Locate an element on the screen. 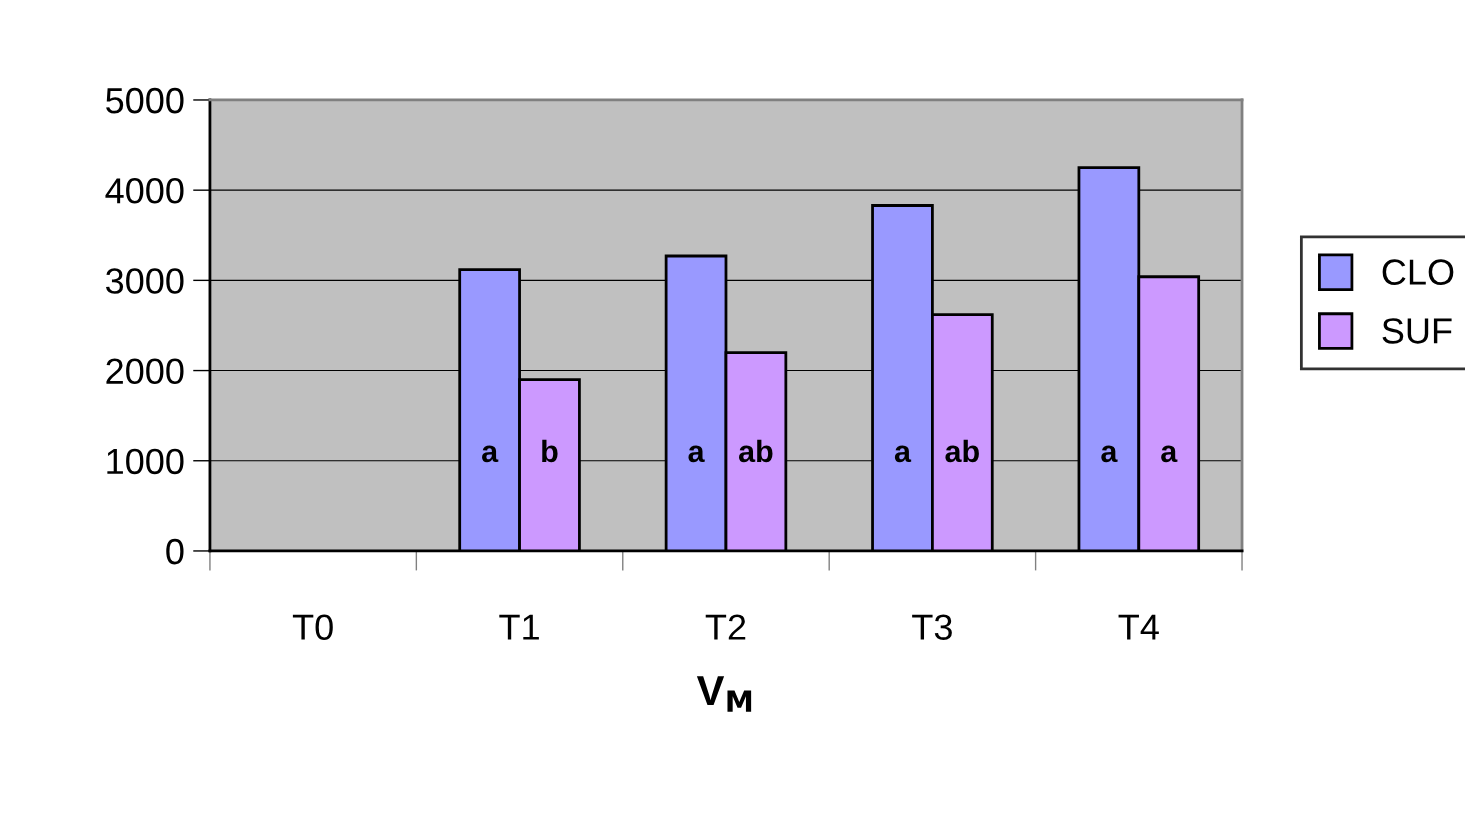 Image resolution: width=1465 pixels, height=831 pixels. y-tick-label: 2000 is located at coordinates (145, 371).